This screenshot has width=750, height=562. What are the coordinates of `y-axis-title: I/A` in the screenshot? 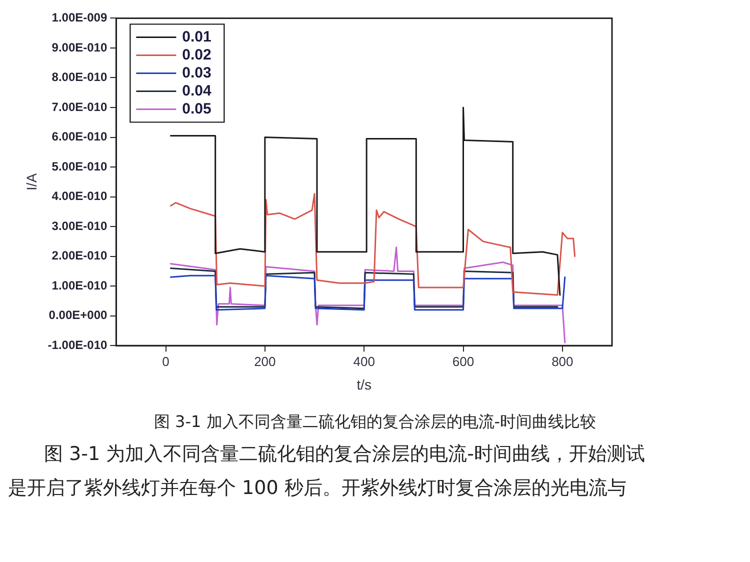 It's located at (31, 181).